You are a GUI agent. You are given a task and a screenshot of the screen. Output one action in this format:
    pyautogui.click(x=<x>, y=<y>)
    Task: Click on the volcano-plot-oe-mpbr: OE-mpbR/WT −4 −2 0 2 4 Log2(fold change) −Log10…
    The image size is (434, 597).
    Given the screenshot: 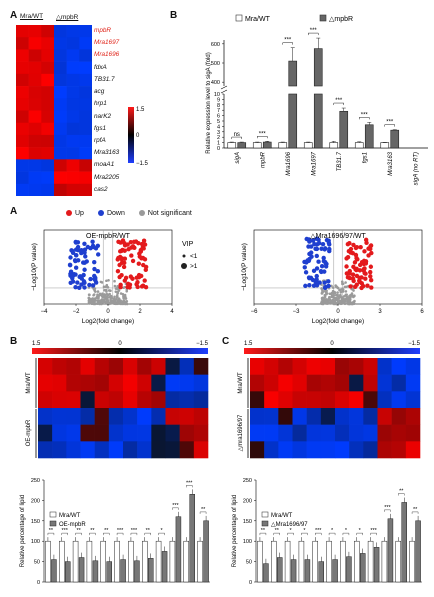 What is the action you would take?
    pyautogui.click(x=114, y=277)
    